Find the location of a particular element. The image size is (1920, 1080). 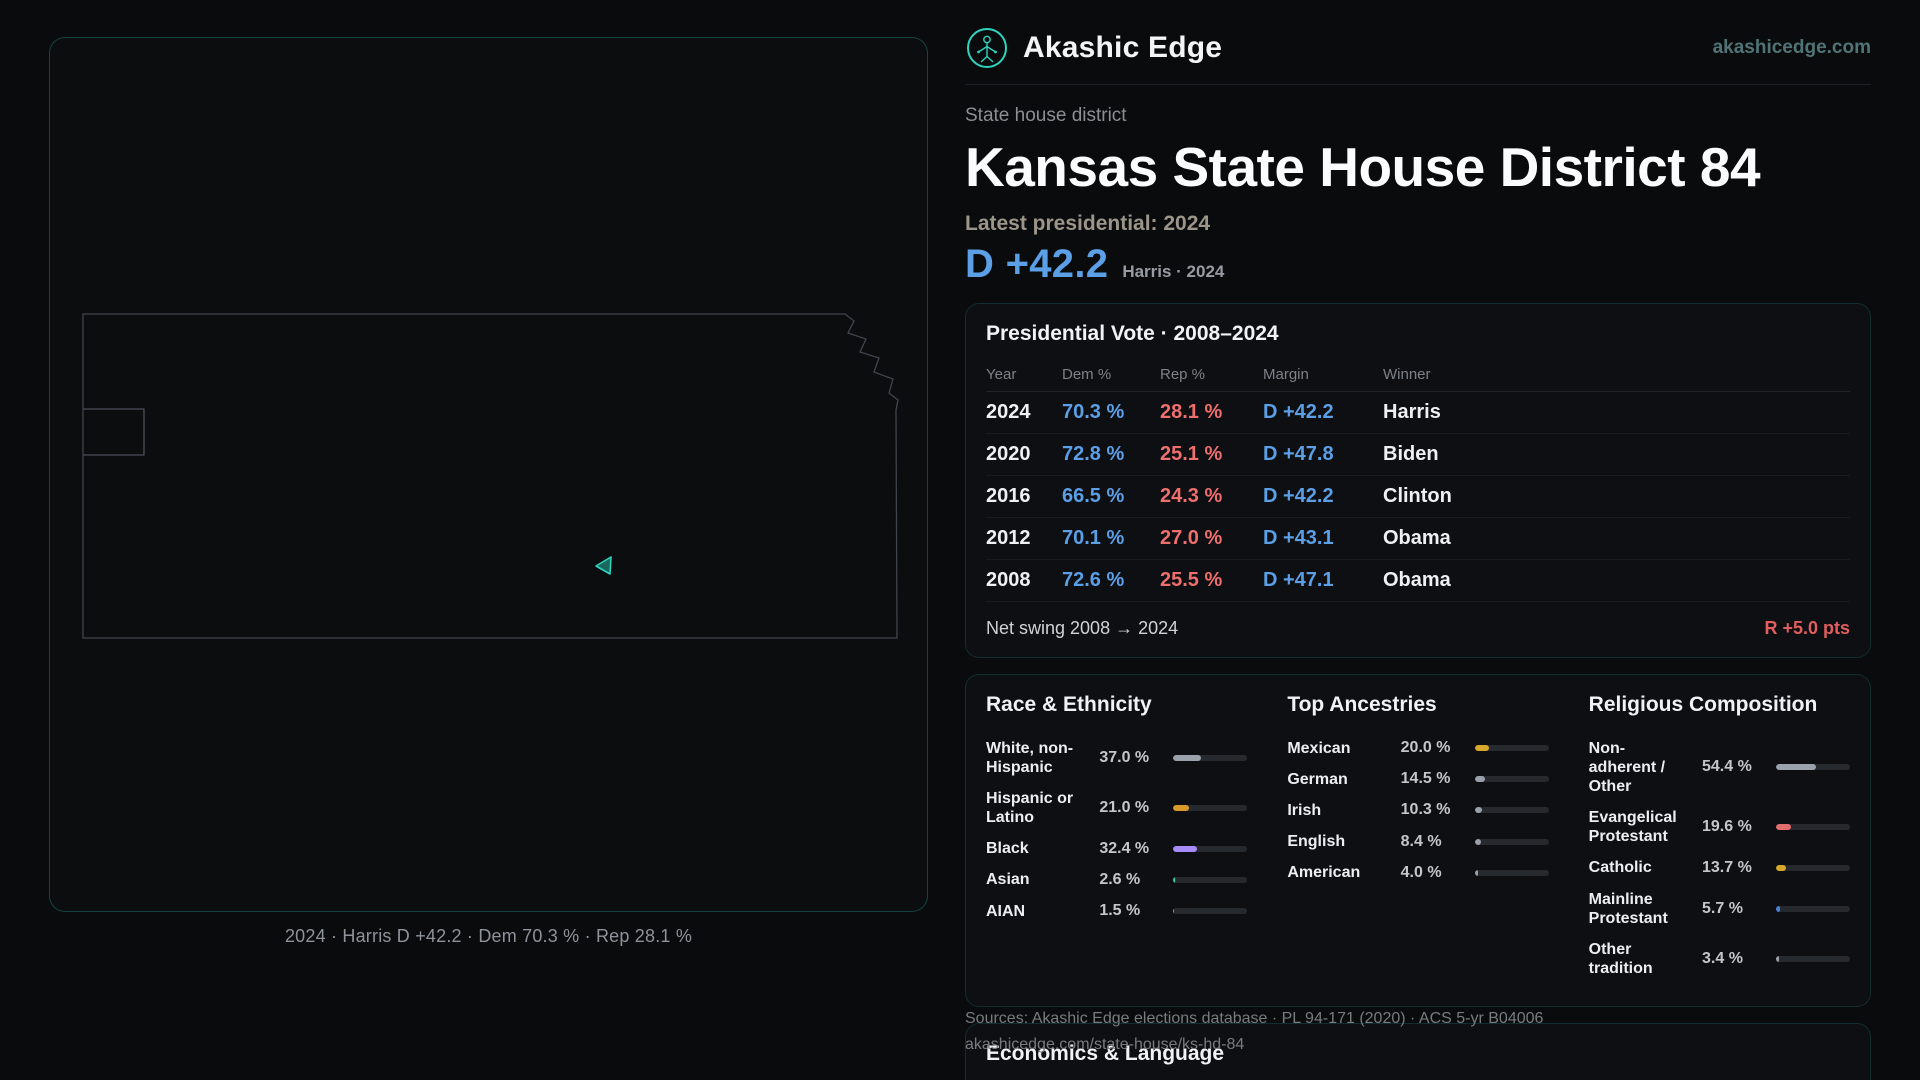

cell-rep: 24.3 % is located at coordinates (1191, 495).